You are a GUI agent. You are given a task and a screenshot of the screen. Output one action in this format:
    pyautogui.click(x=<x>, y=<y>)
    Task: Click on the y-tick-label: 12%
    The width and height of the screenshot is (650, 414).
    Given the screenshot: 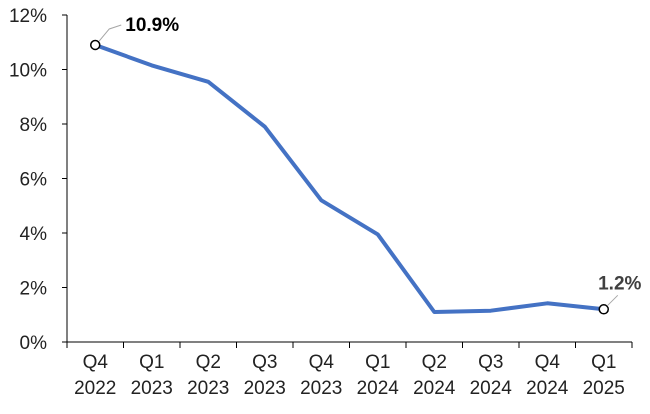 What is the action you would take?
    pyautogui.click(x=28, y=16)
    